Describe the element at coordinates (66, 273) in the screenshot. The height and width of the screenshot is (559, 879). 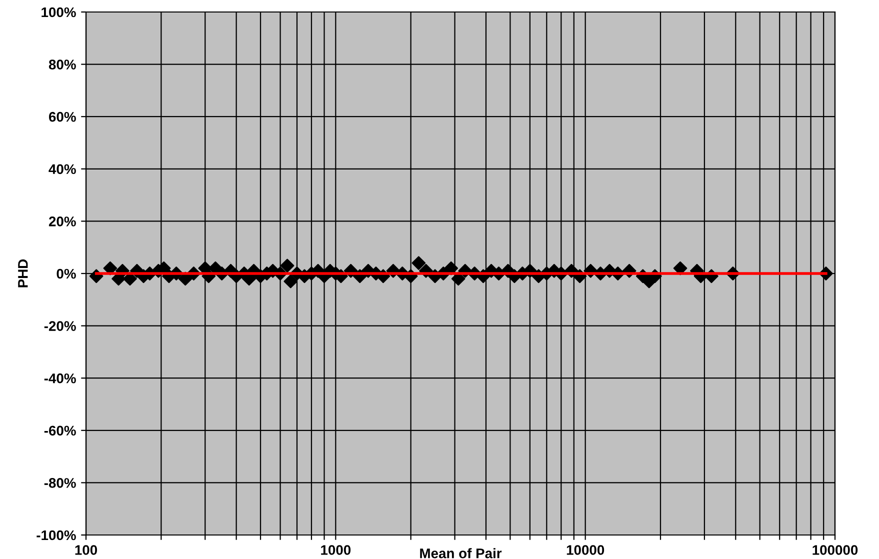
I see `y-tick-label: 0%` at that location.